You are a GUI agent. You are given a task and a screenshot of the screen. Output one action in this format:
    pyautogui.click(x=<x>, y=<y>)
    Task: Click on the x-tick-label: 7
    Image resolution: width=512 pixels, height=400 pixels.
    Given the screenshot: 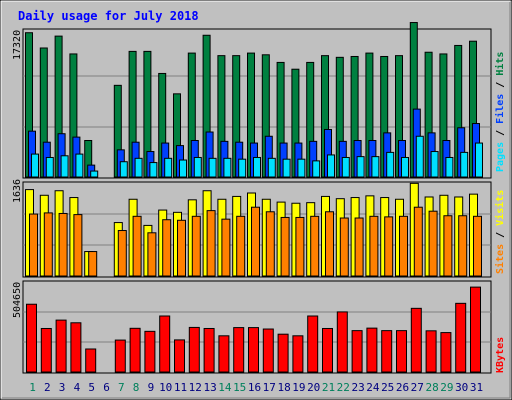 What is the action you would take?
    pyautogui.click(x=121, y=387)
    